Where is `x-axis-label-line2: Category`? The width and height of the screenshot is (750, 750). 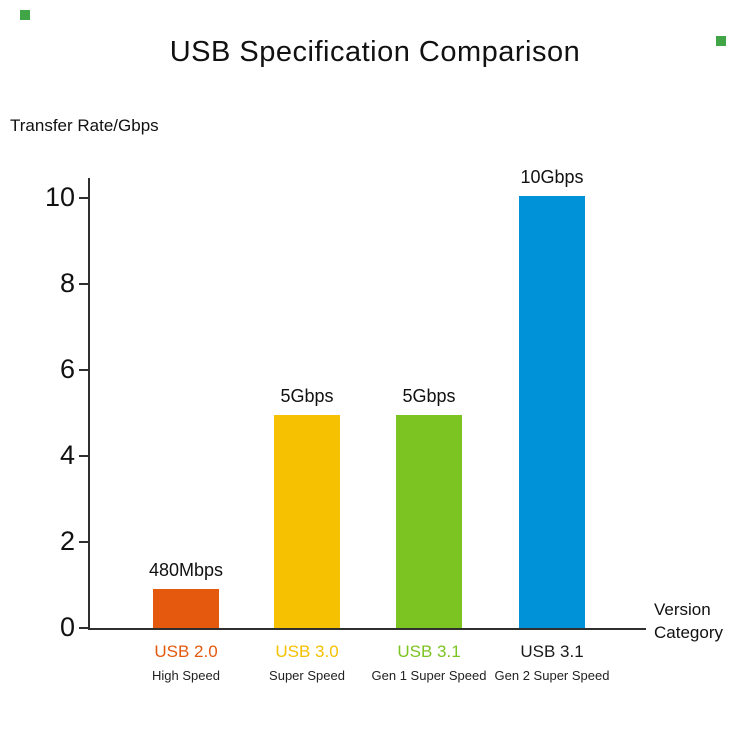
x-axis-label-line2: Category is located at coordinates (688, 632).